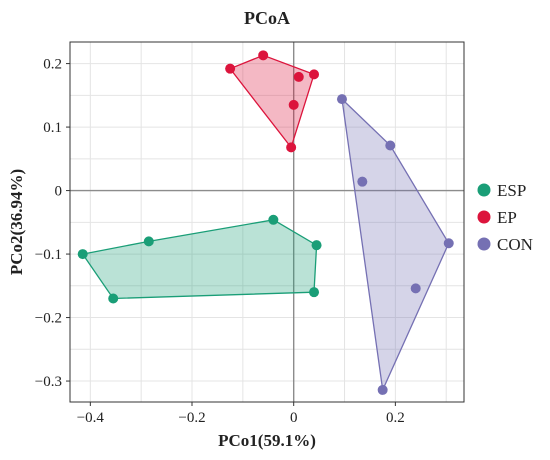 This screenshot has height=460, width=550. Describe the element at coordinates (484, 244) in the screenshot. I see `legend-marker-con` at that location.